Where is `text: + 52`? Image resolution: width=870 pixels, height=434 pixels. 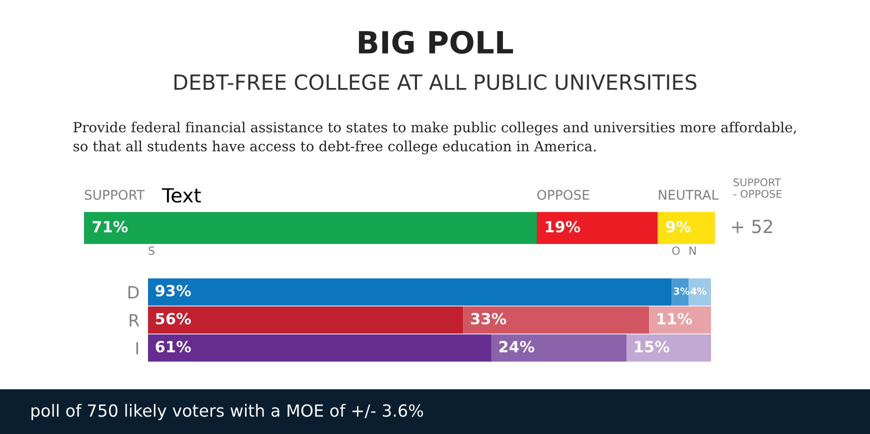
text: + 52 is located at coordinates (752, 227).